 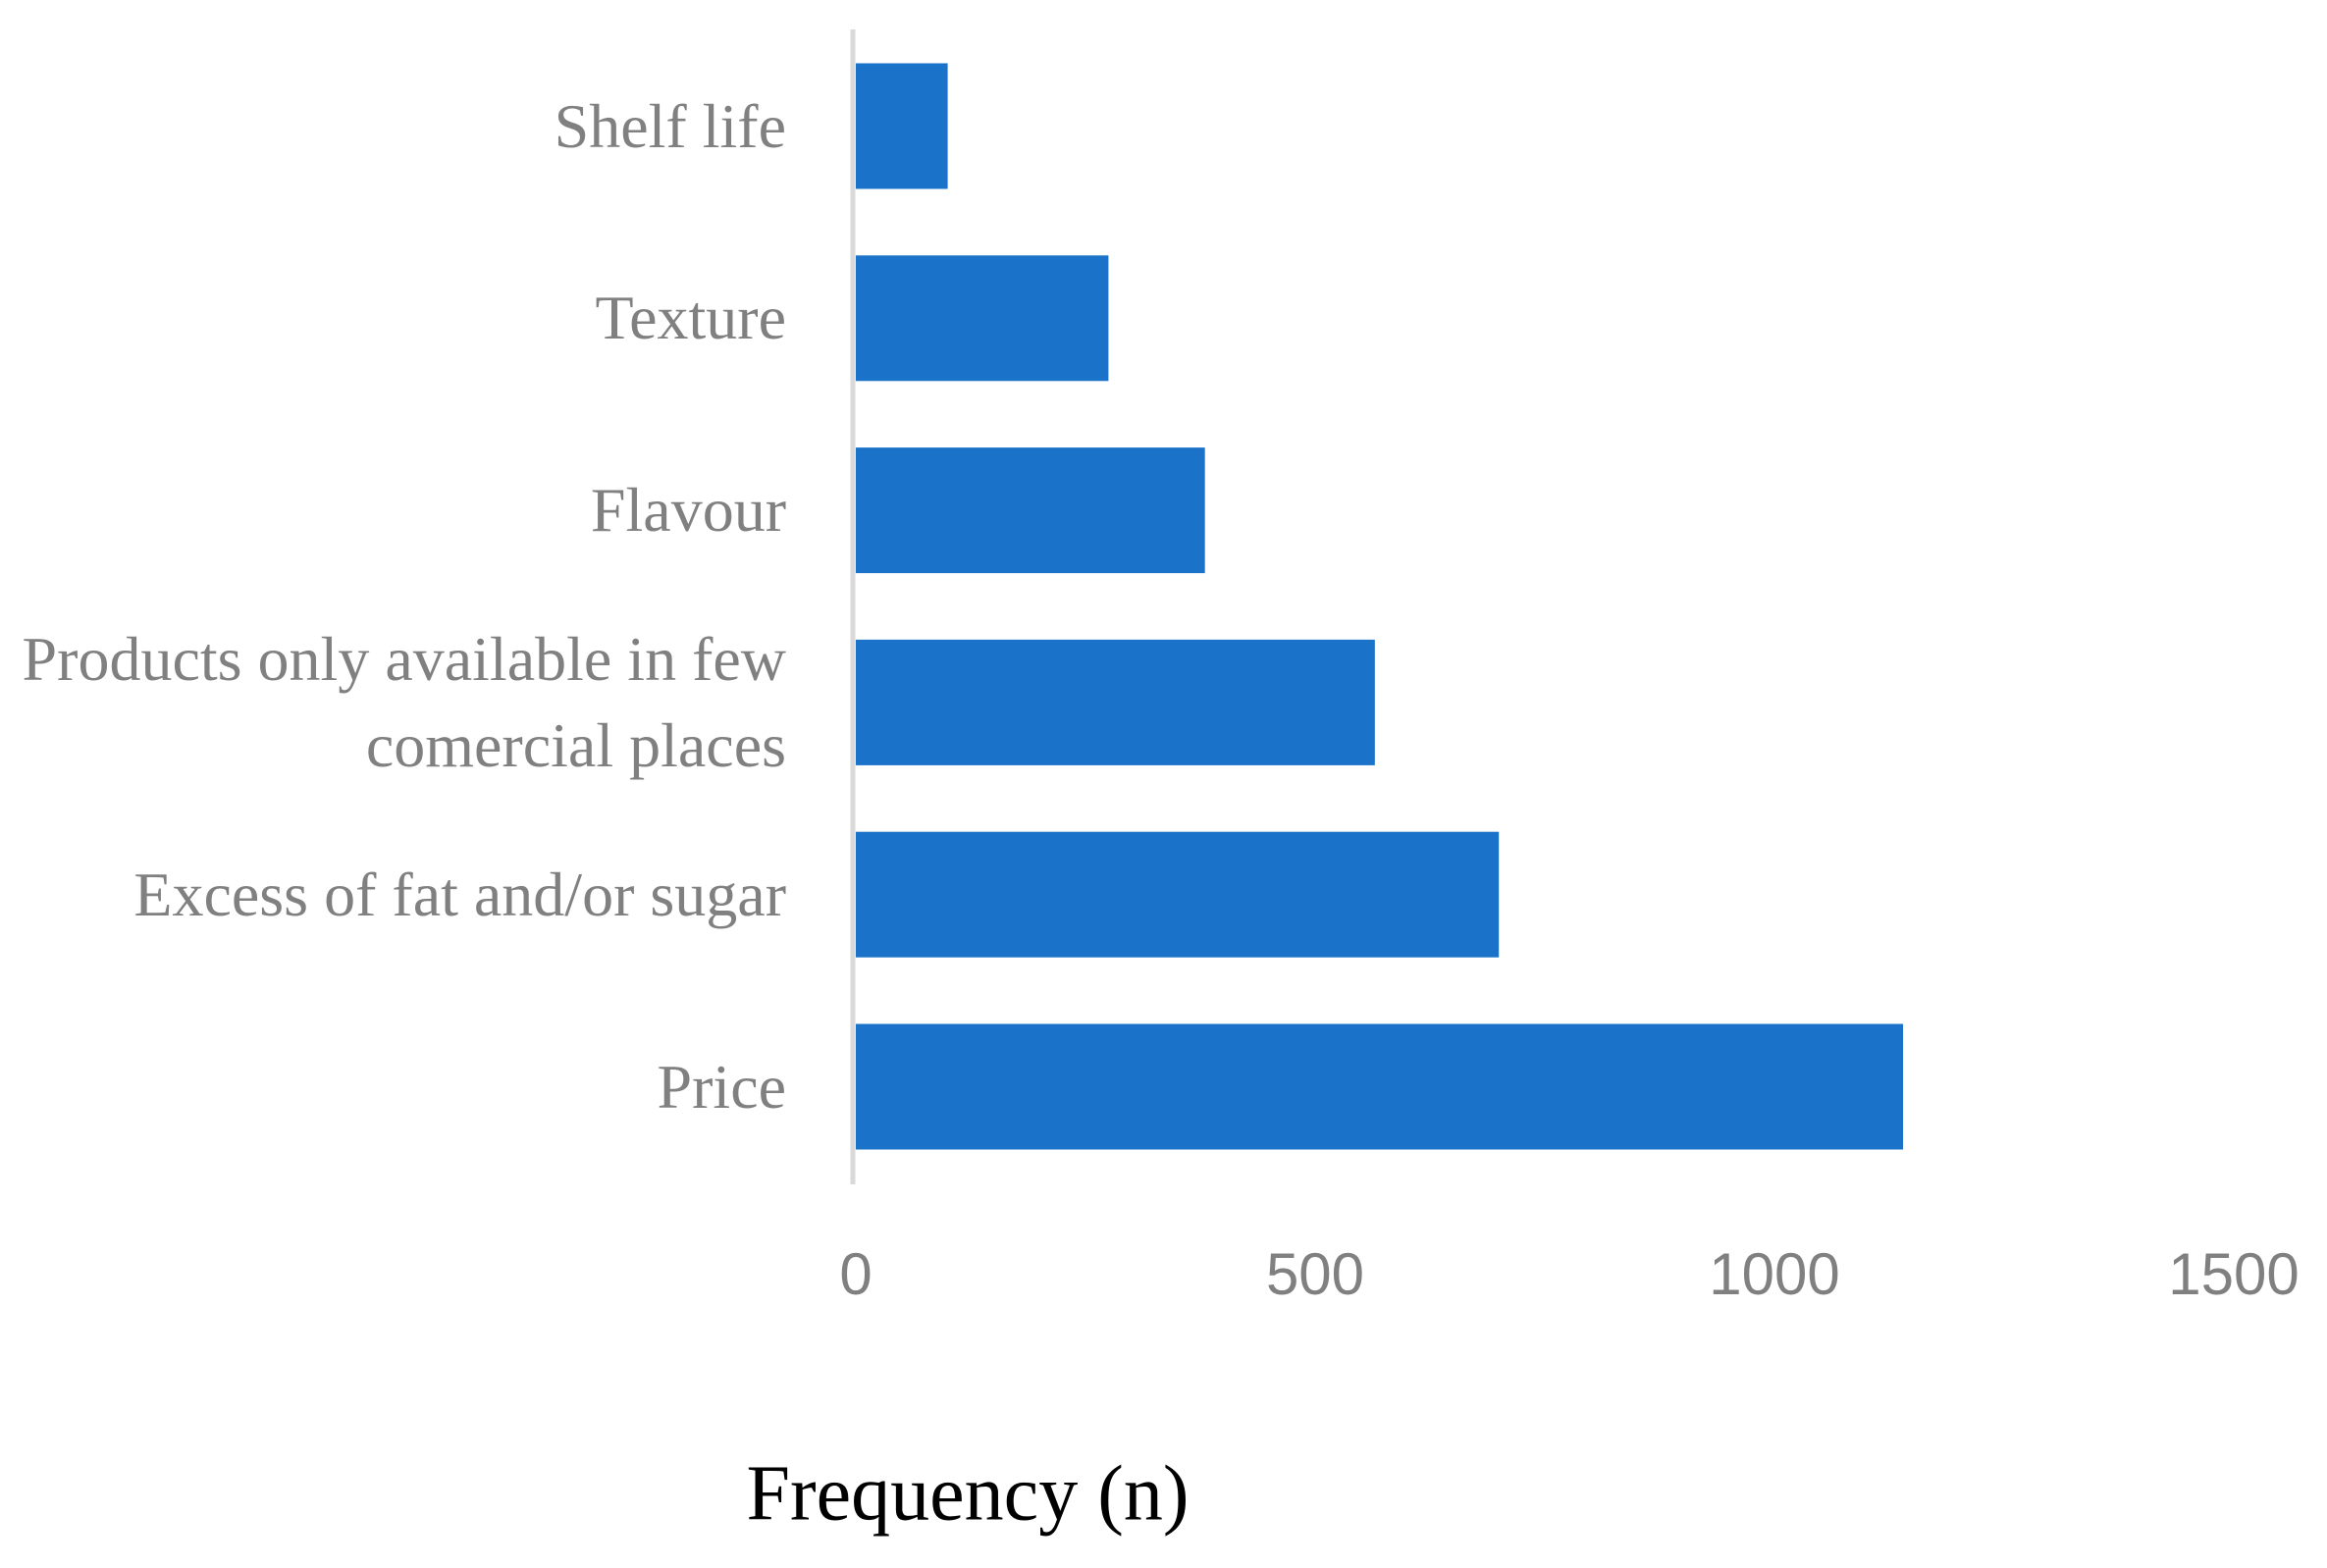 What do you see at coordinates (459, 894) in the screenshot?
I see `y-tick-label: Excess of fat and/or sugar` at bounding box center [459, 894].